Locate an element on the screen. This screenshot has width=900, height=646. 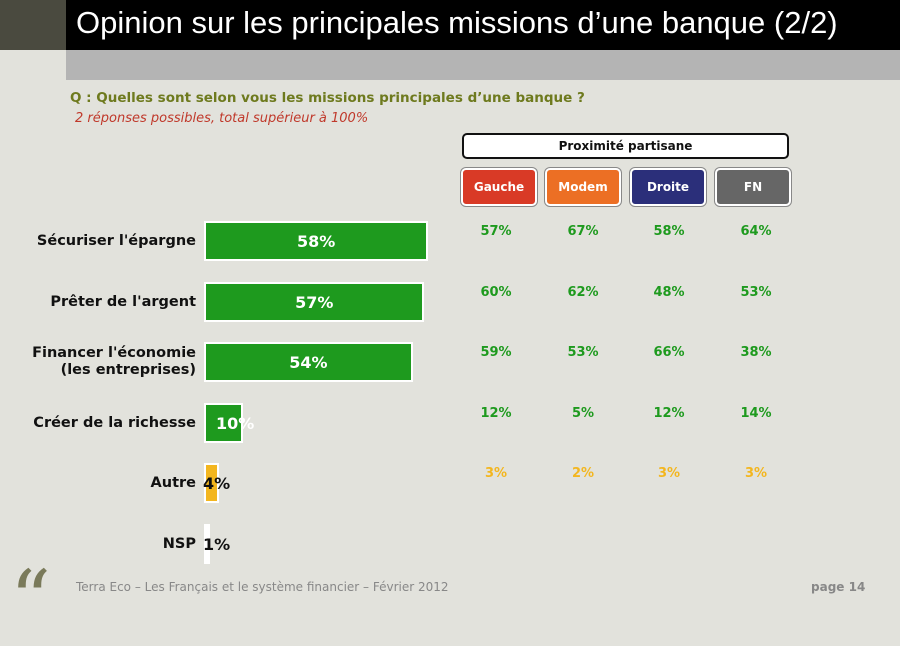
party-value-droite: 58% is located at coordinates (669, 231).